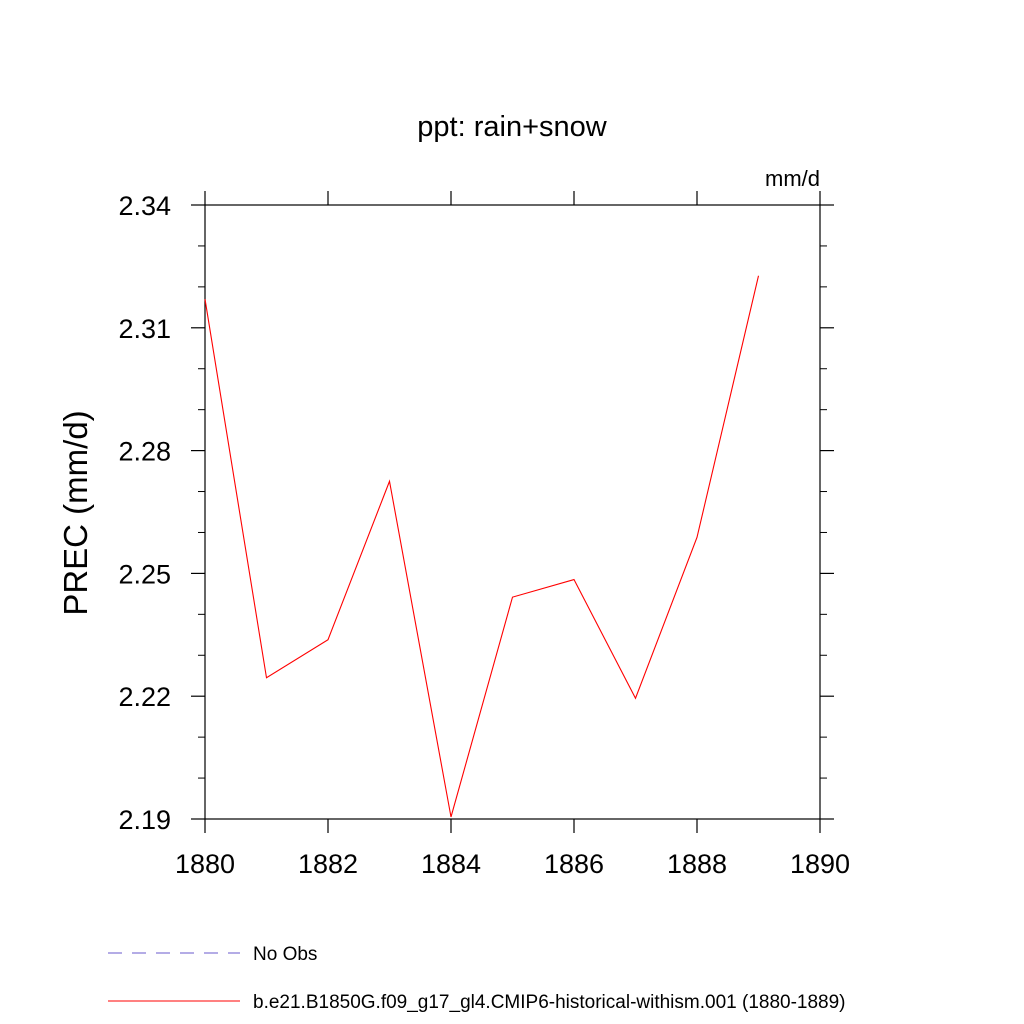 Image resolution: width=1024 pixels, height=1024 pixels. What do you see at coordinates (574, 864) in the screenshot?
I see `x-tick-label: 1886` at bounding box center [574, 864].